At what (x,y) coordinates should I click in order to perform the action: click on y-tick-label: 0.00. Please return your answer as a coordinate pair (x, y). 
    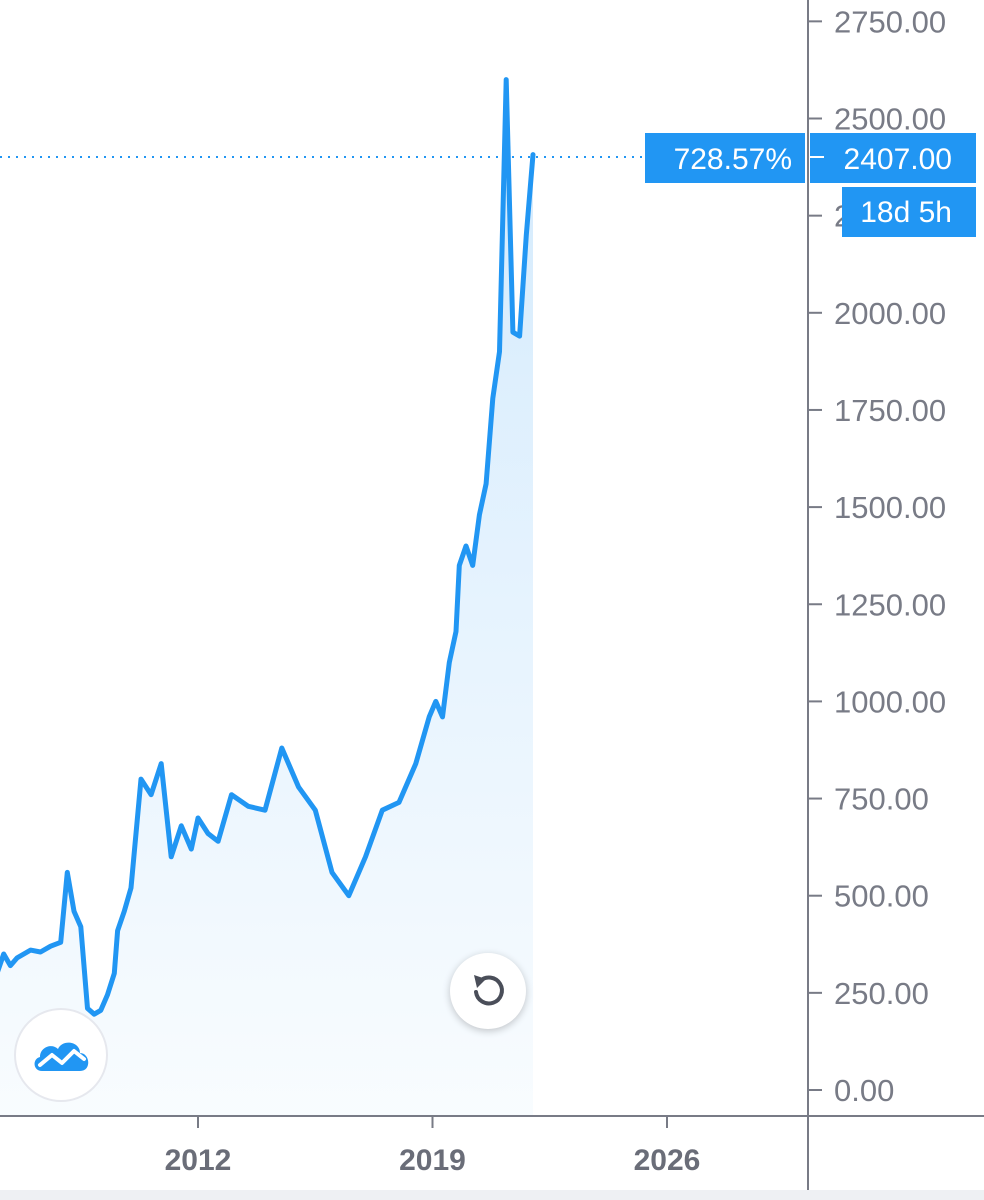
    Looking at the image, I should click on (864, 1090).